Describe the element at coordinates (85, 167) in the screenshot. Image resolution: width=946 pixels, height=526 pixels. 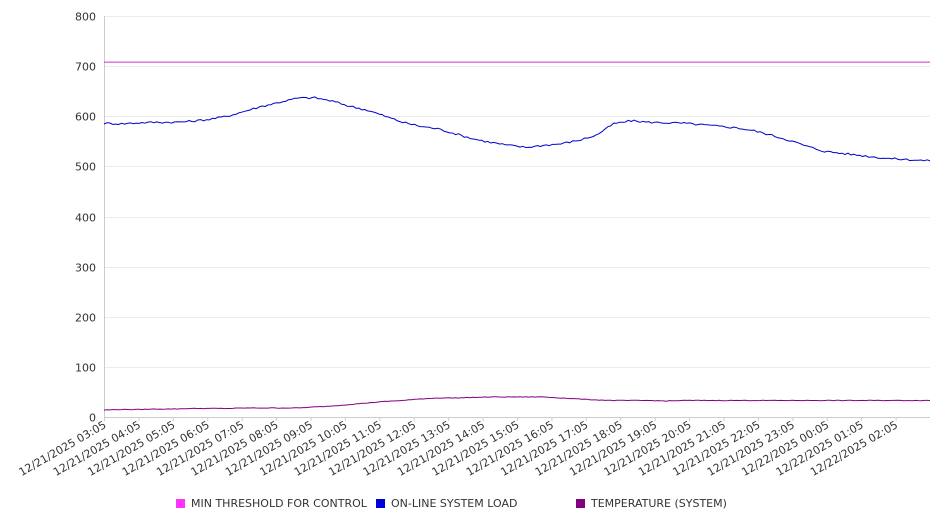
I see `y-tick-label-500: 500` at that location.